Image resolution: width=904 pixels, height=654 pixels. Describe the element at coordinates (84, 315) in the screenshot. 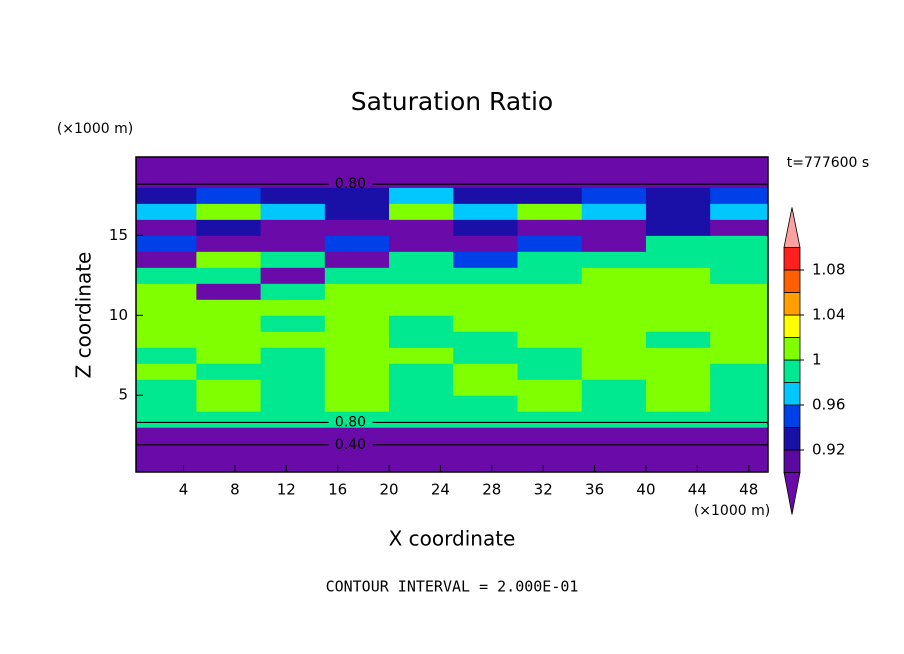

I see `y-axis-label: Z coordinate` at that location.